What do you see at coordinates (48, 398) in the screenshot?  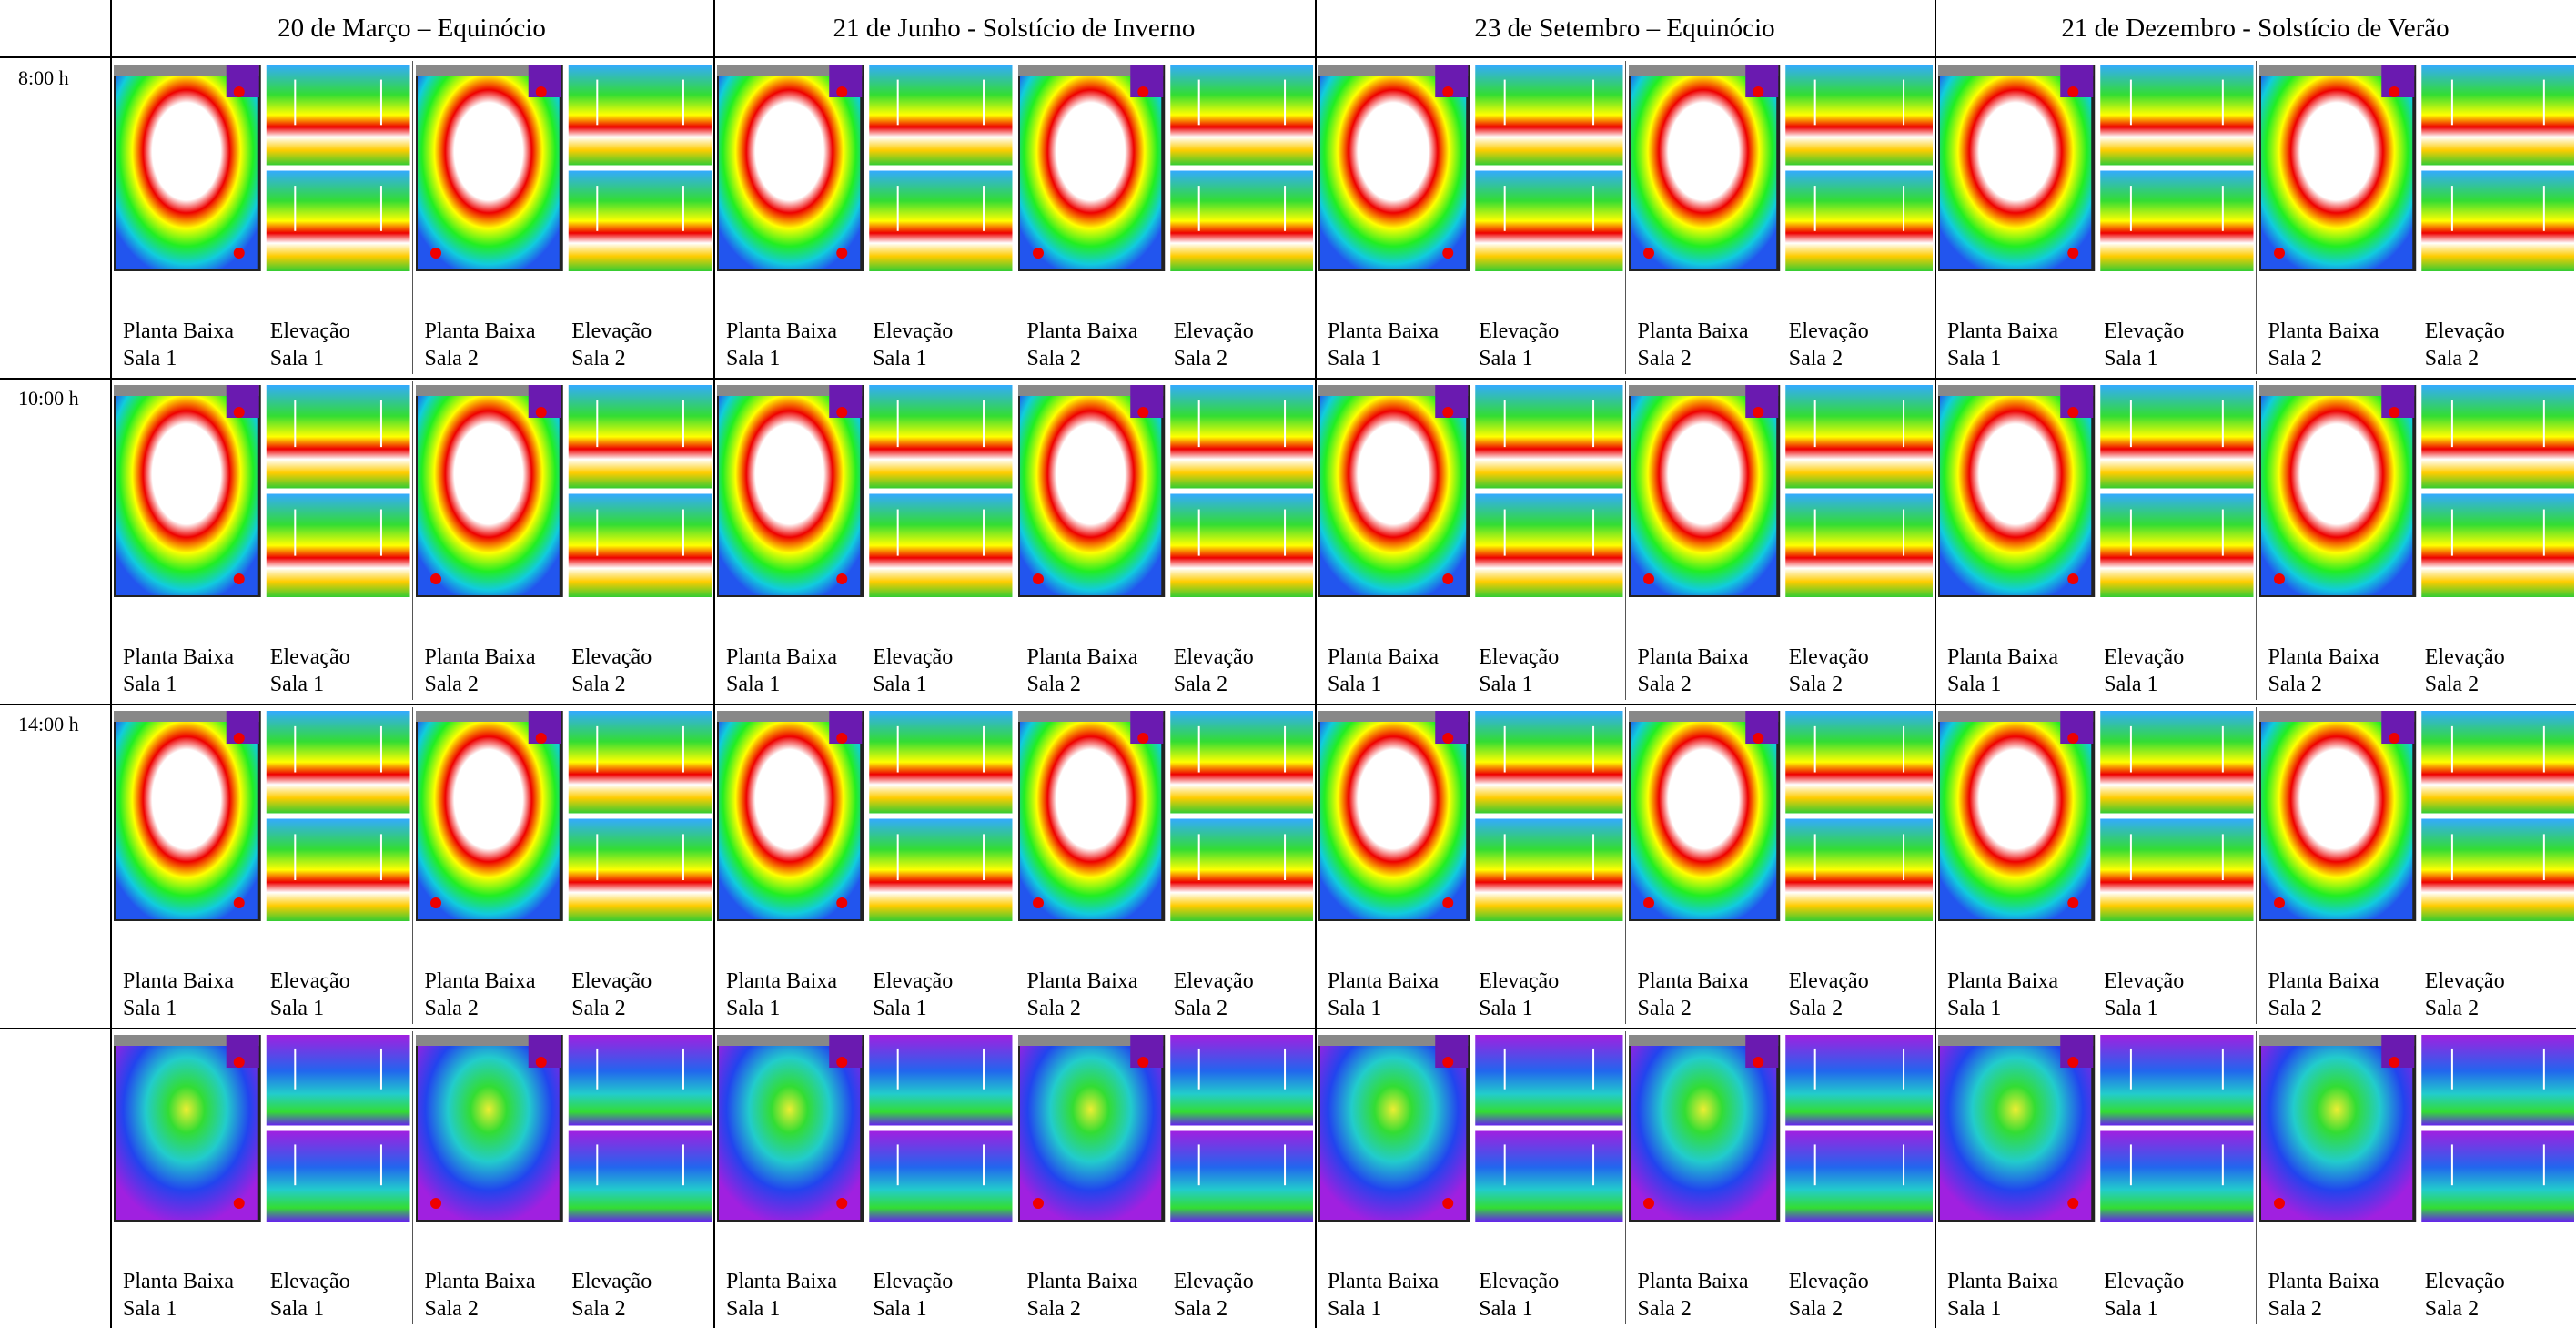 I see `time-label: 10:00 h` at bounding box center [48, 398].